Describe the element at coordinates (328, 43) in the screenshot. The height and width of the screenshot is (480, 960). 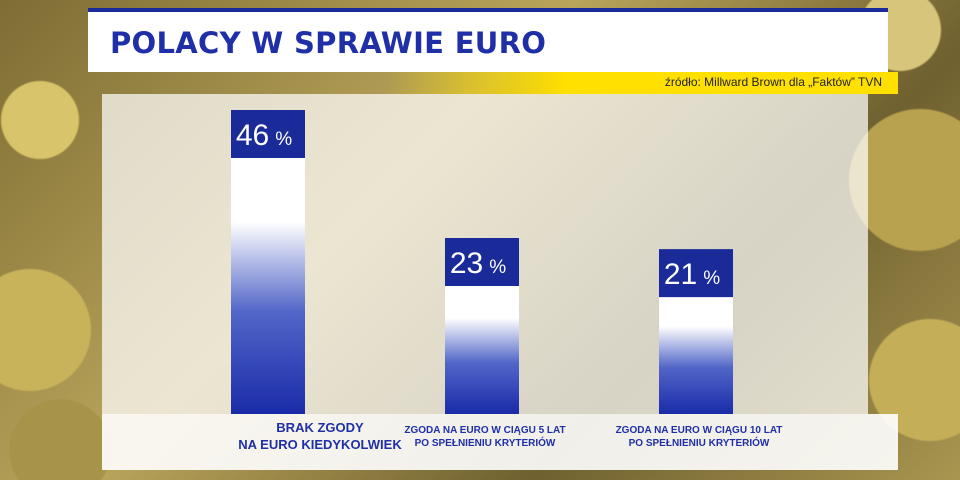
I see `chart-title: POLACY W SPRAWIE EURO` at that location.